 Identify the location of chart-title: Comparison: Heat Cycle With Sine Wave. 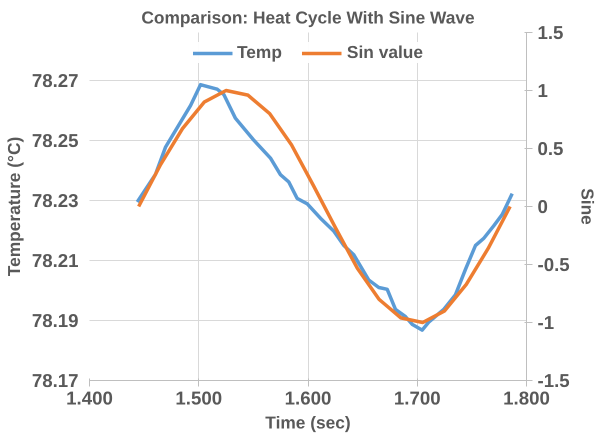
(308, 18).